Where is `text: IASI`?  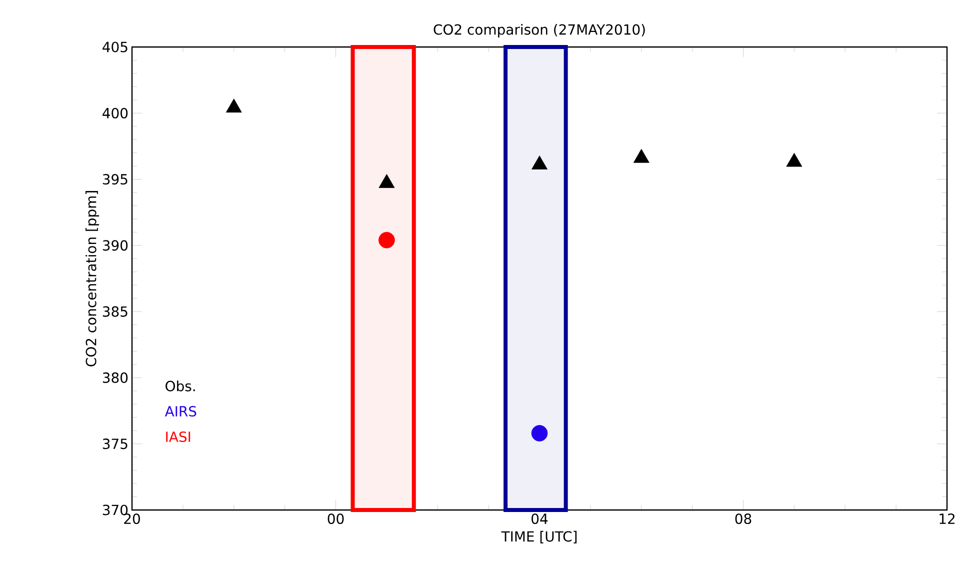 text: IASI is located at coordinates (178, 436).